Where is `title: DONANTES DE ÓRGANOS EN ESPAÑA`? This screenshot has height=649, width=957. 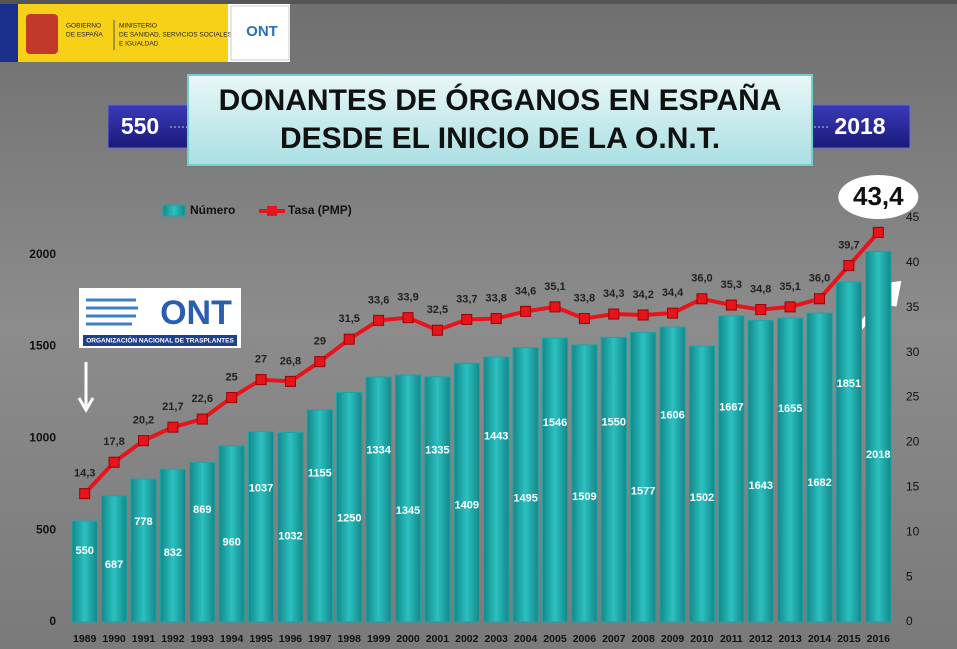 title: DONANTES DE ÓRGANOS EN ESPAÑA is located at coordinates (500, 100).